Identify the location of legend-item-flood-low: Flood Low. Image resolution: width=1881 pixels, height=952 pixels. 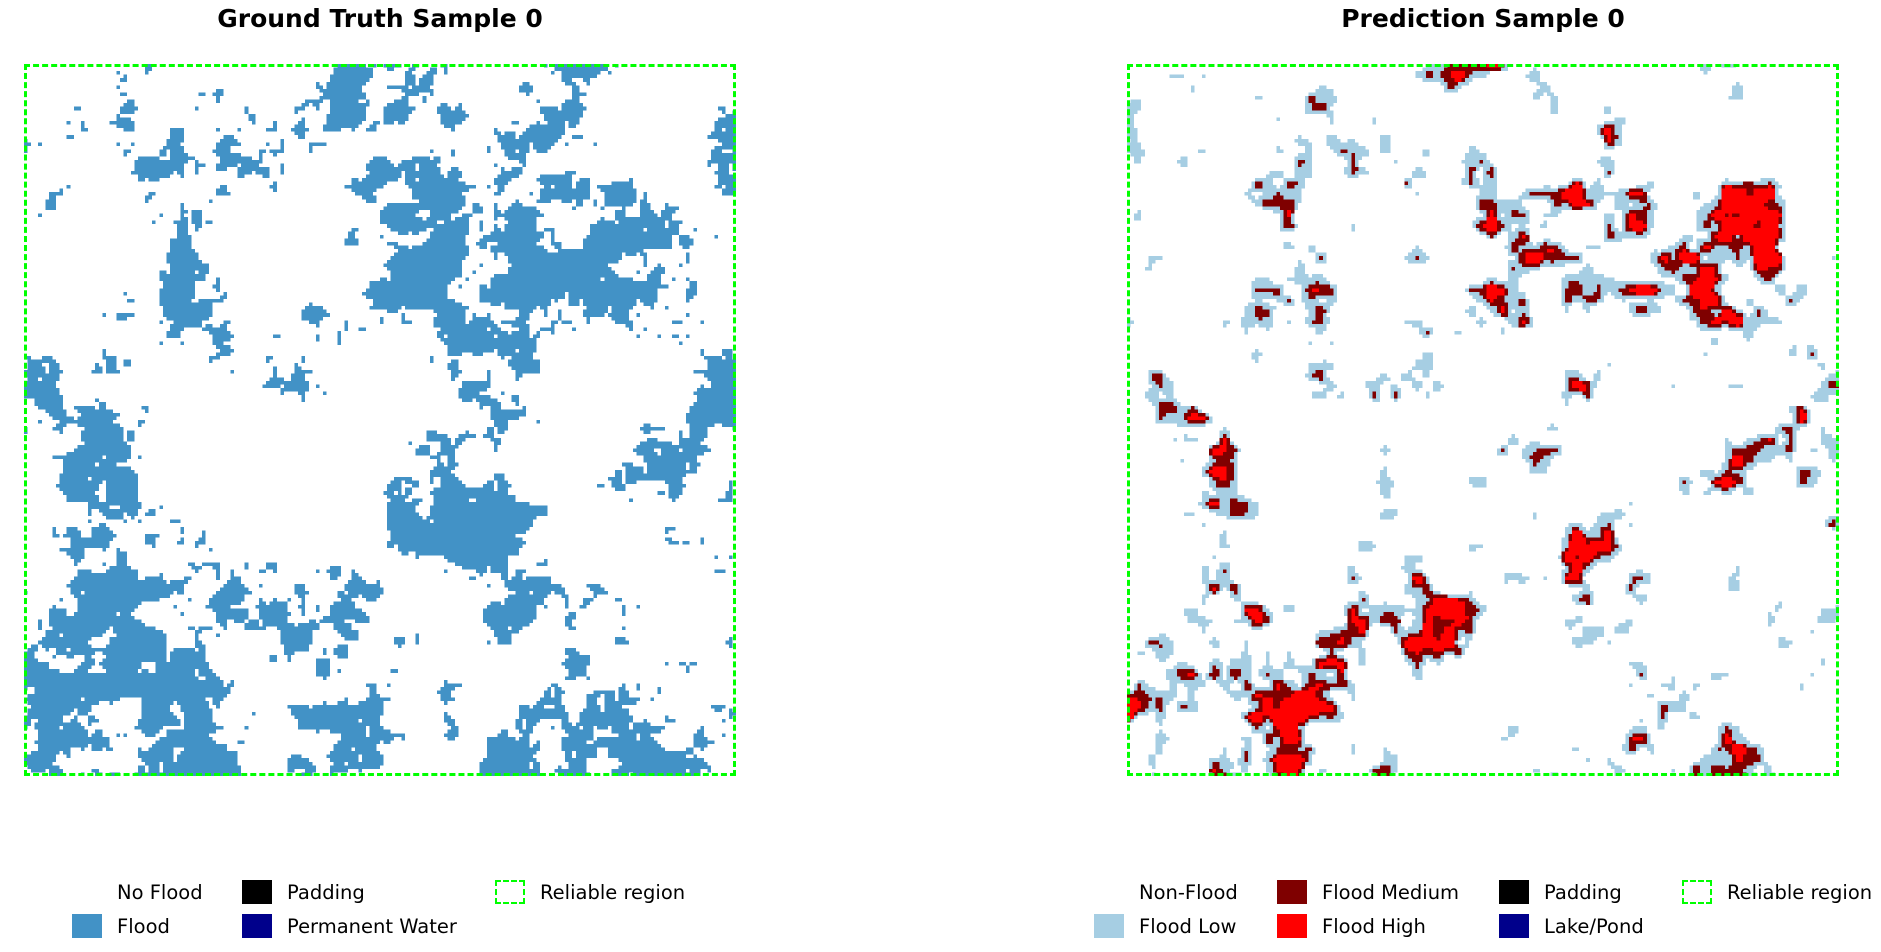
(1165, 926).